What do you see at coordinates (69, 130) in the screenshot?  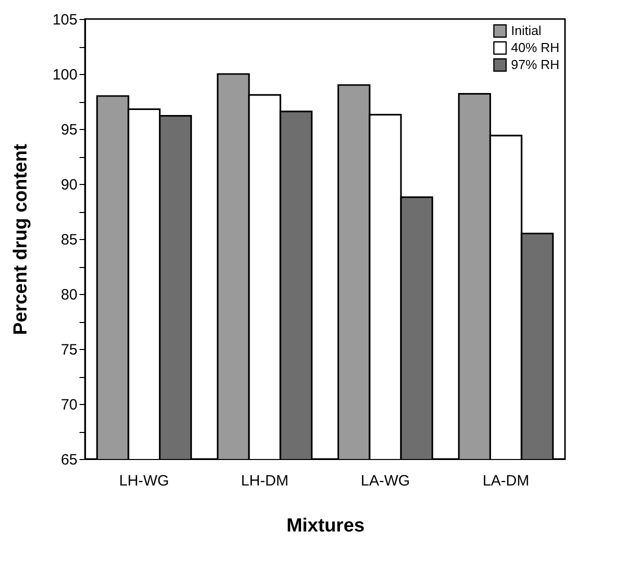 I see `y-tick-label: 95` at bounding box center [69, 130].